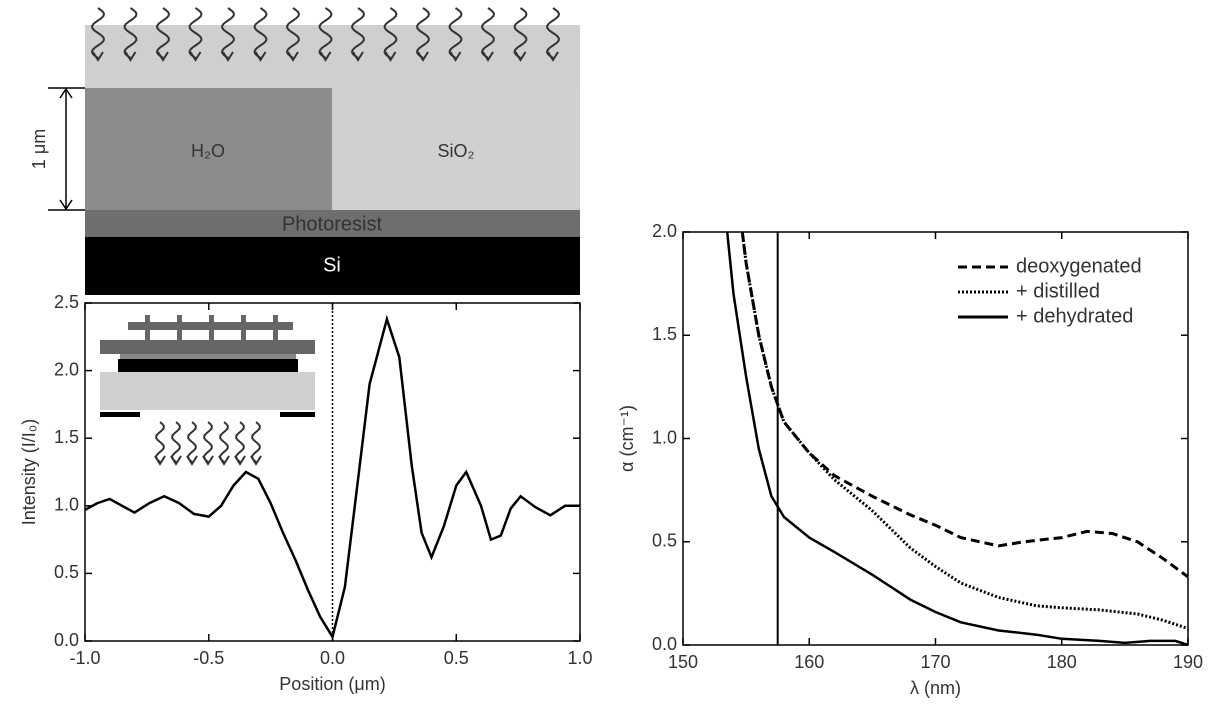  I want to click on substrate-label: Si, so click(332, 265).